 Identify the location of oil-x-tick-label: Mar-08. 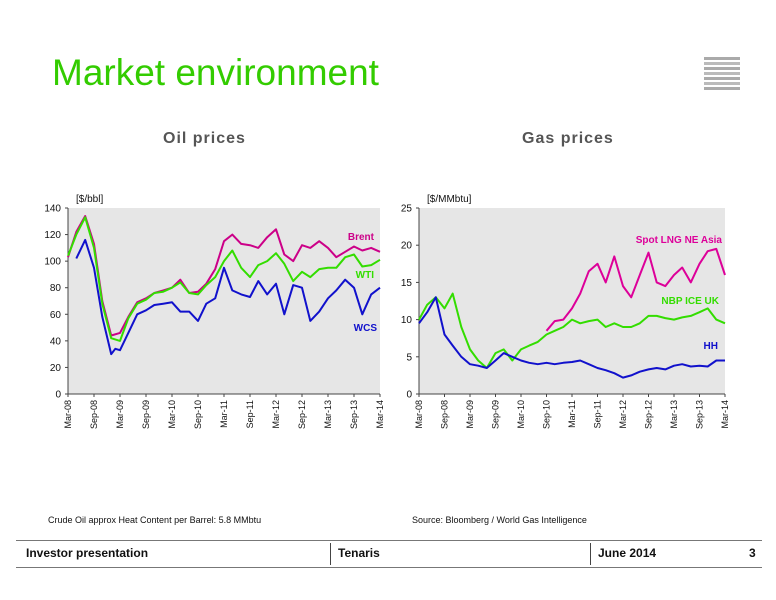
(68, 414).